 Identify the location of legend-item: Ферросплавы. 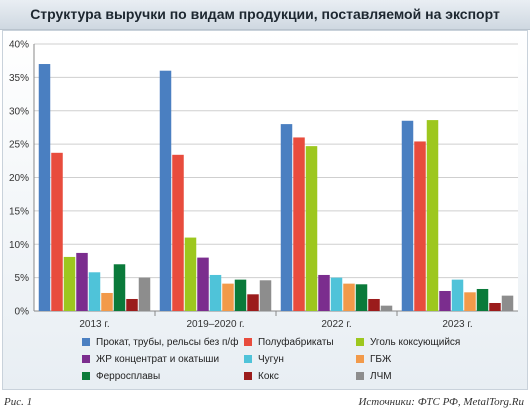
(121, 376).